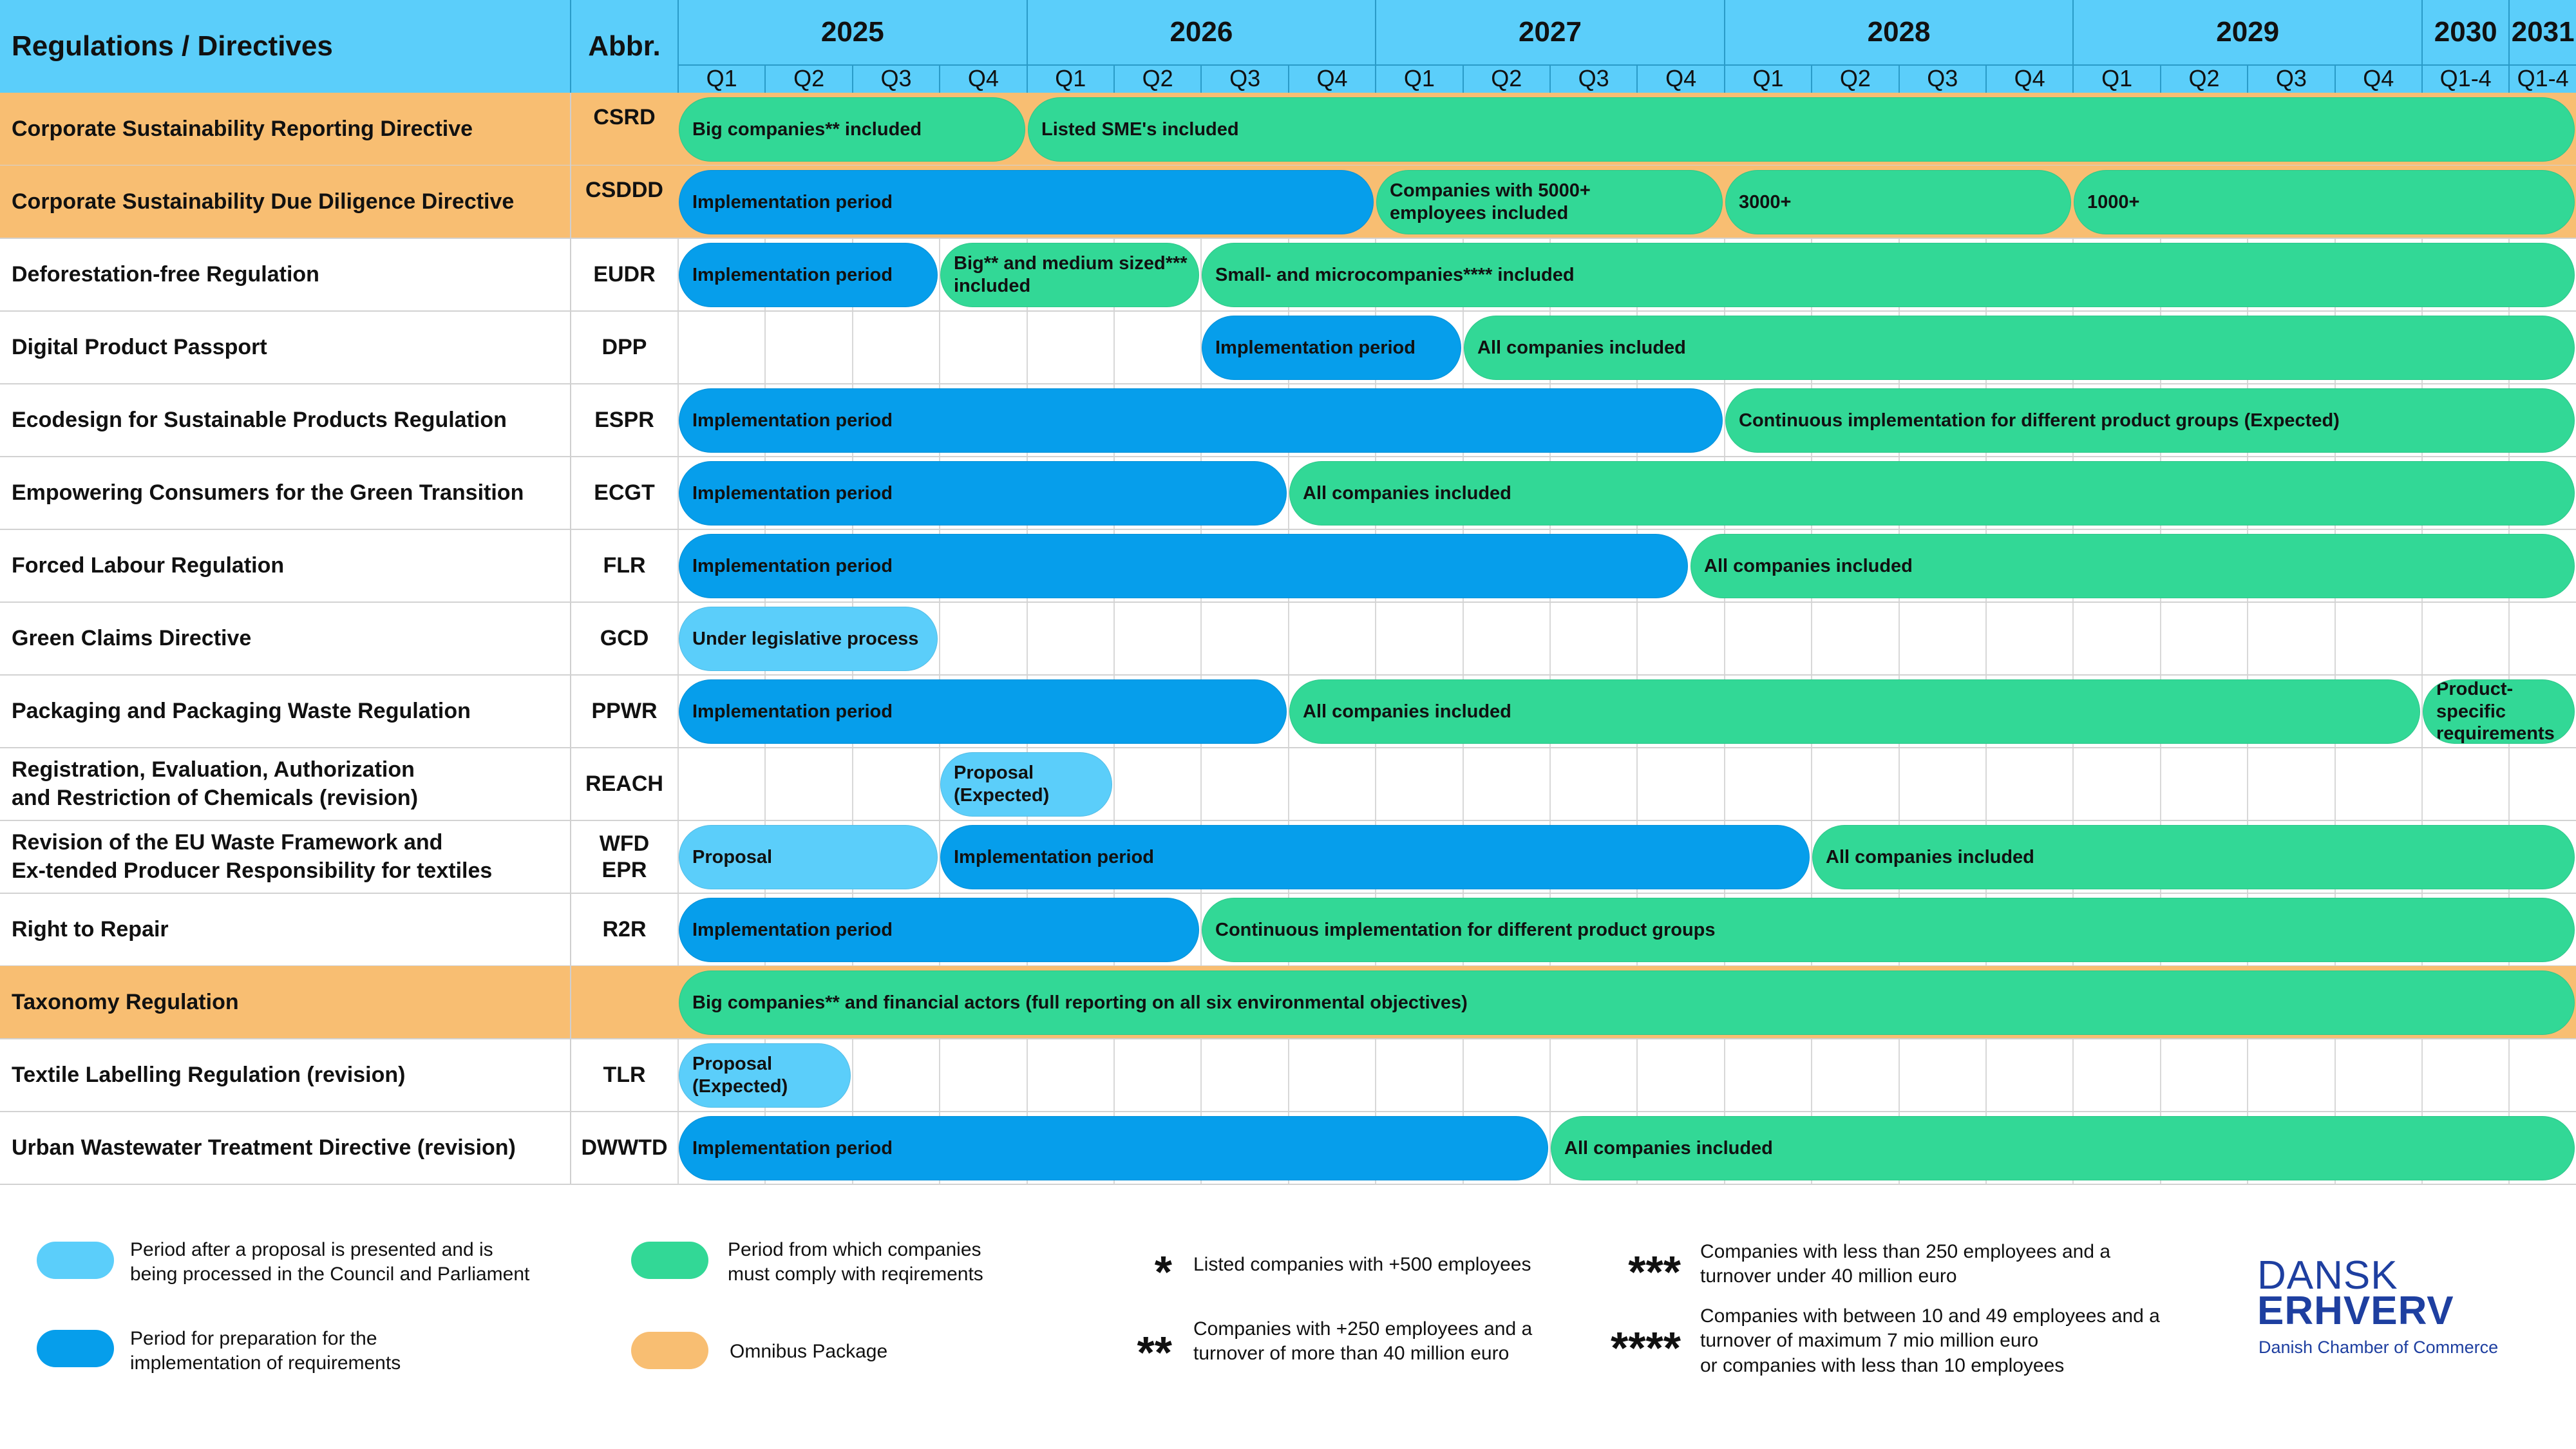 The height and width of the screenshot is (1449, 2576). What do you see at coordinates (1646, 1348) in the screenshot?
I see `footnote-stars-4: ****` at bounding box center [1646, 1348].